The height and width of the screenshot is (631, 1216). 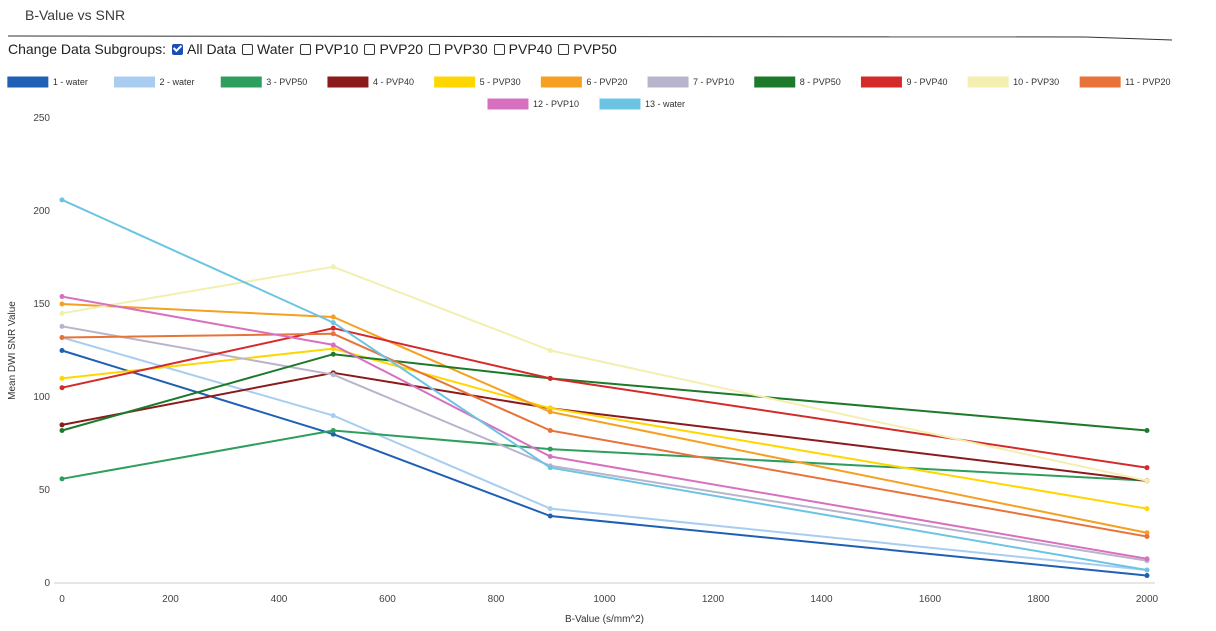 What do you see at coordinates (1013, 82) in the screenshot?
I see `legend-item-10: 10 - PVP30` at bounding box center [1013, 82].